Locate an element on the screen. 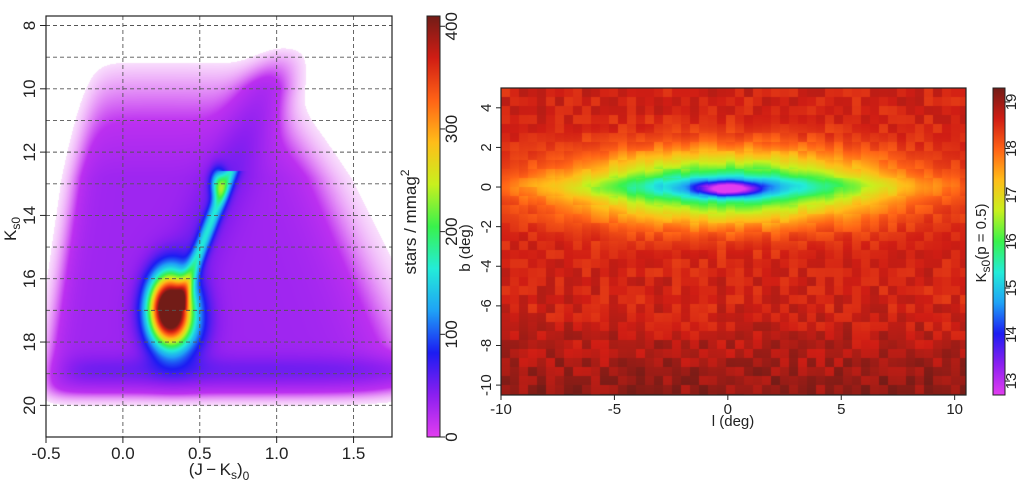 The height and width of the screenshot is (484, 1023). map-colorbar-tick-label: 16 is located at coordinates (1011, 241).